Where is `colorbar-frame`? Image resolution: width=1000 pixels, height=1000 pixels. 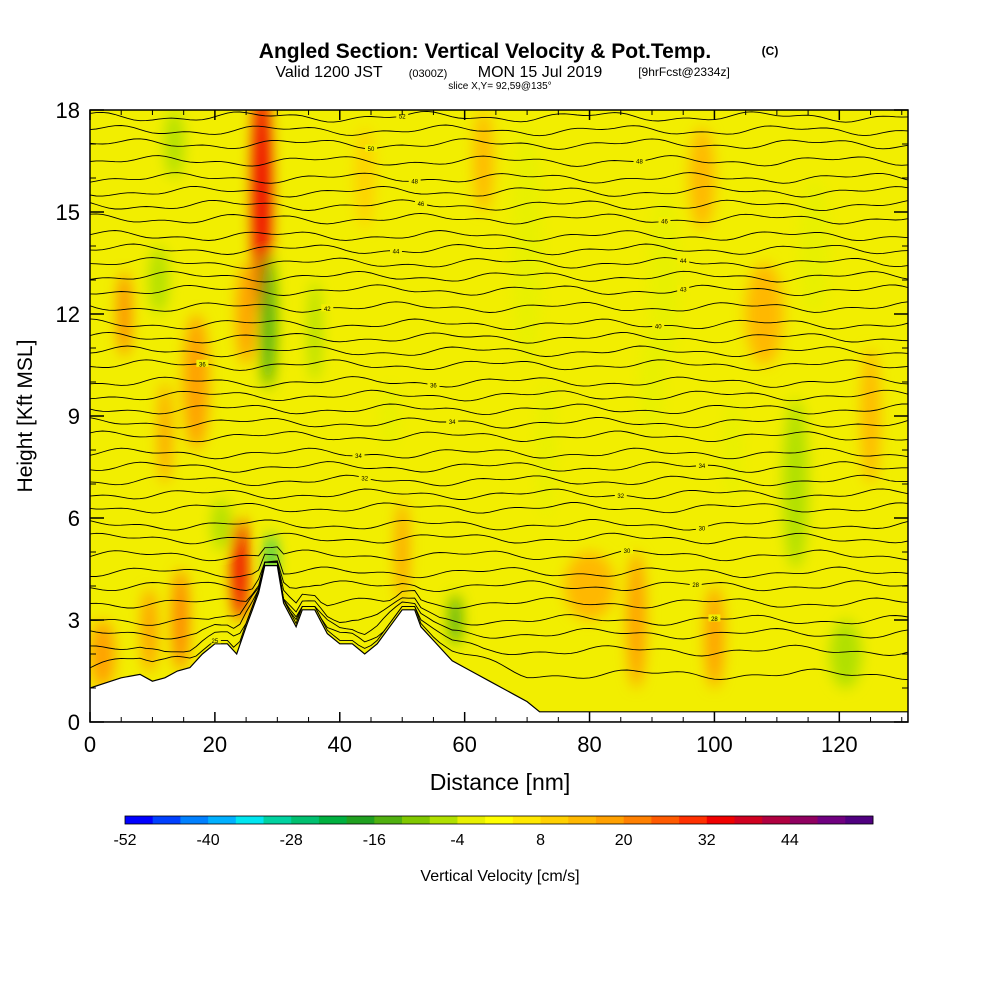 colorbar-frame is located at coordinates (499, 820).